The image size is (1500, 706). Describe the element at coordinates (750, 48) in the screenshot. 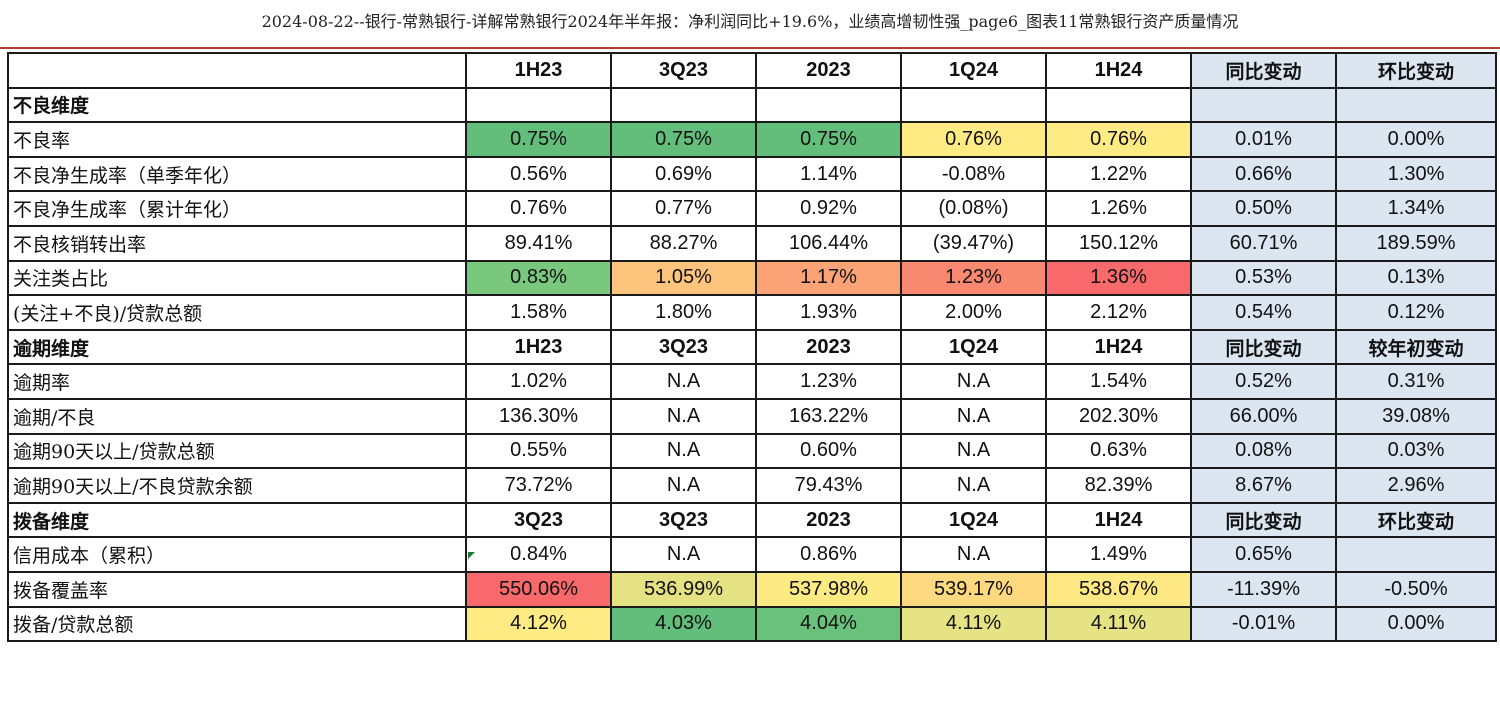

I see `title-divider` at that location.